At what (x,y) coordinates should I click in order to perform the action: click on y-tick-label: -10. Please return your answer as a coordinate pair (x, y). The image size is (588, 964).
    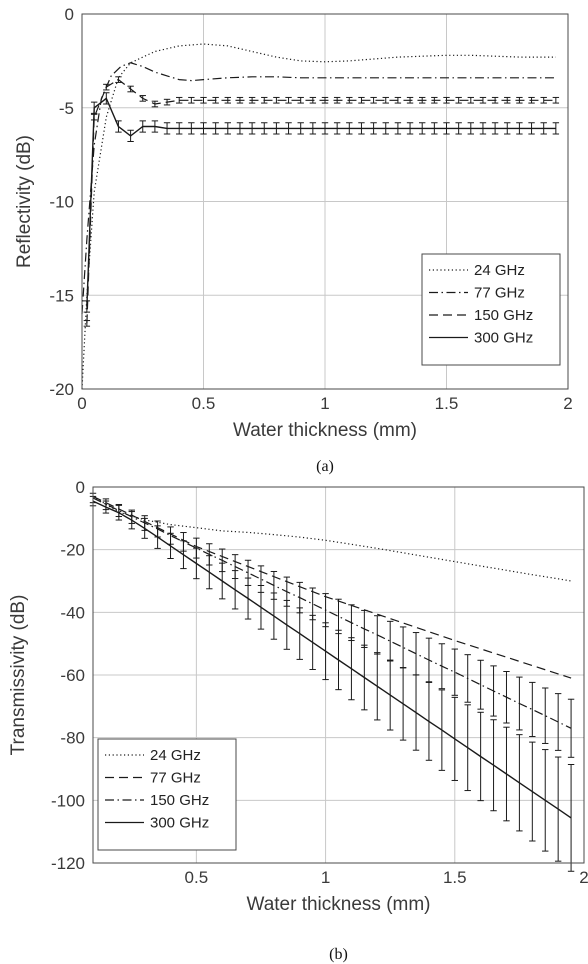
    Looking at the image, I should click on (61, 202).